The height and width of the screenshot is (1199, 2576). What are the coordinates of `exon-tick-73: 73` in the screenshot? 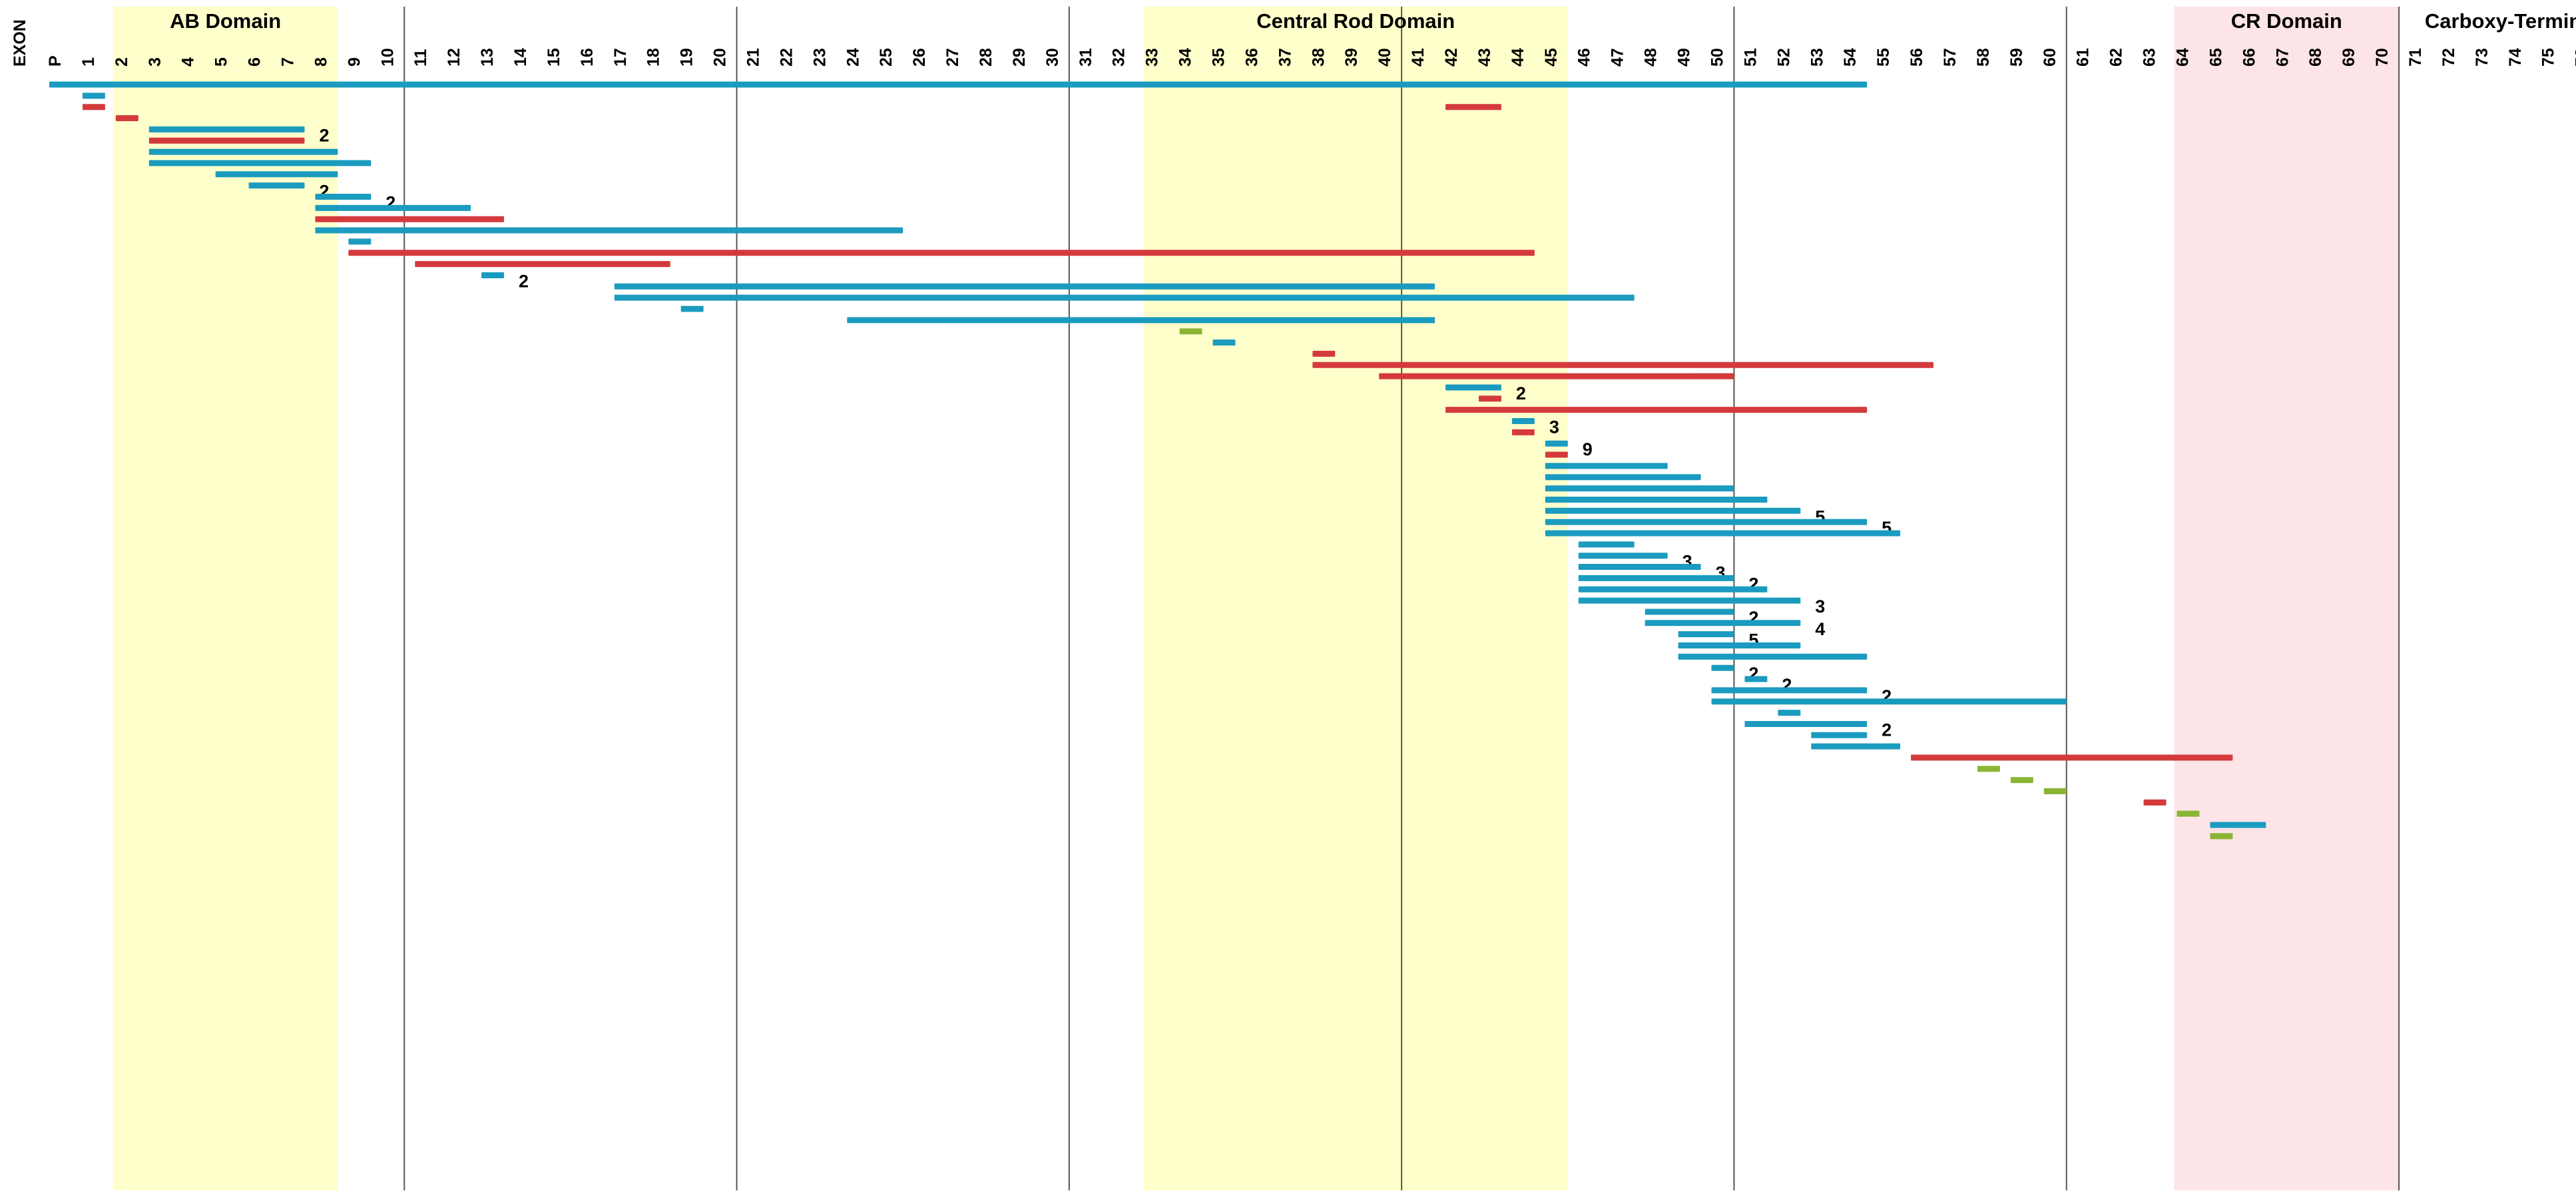 It's located at (2482, 57).